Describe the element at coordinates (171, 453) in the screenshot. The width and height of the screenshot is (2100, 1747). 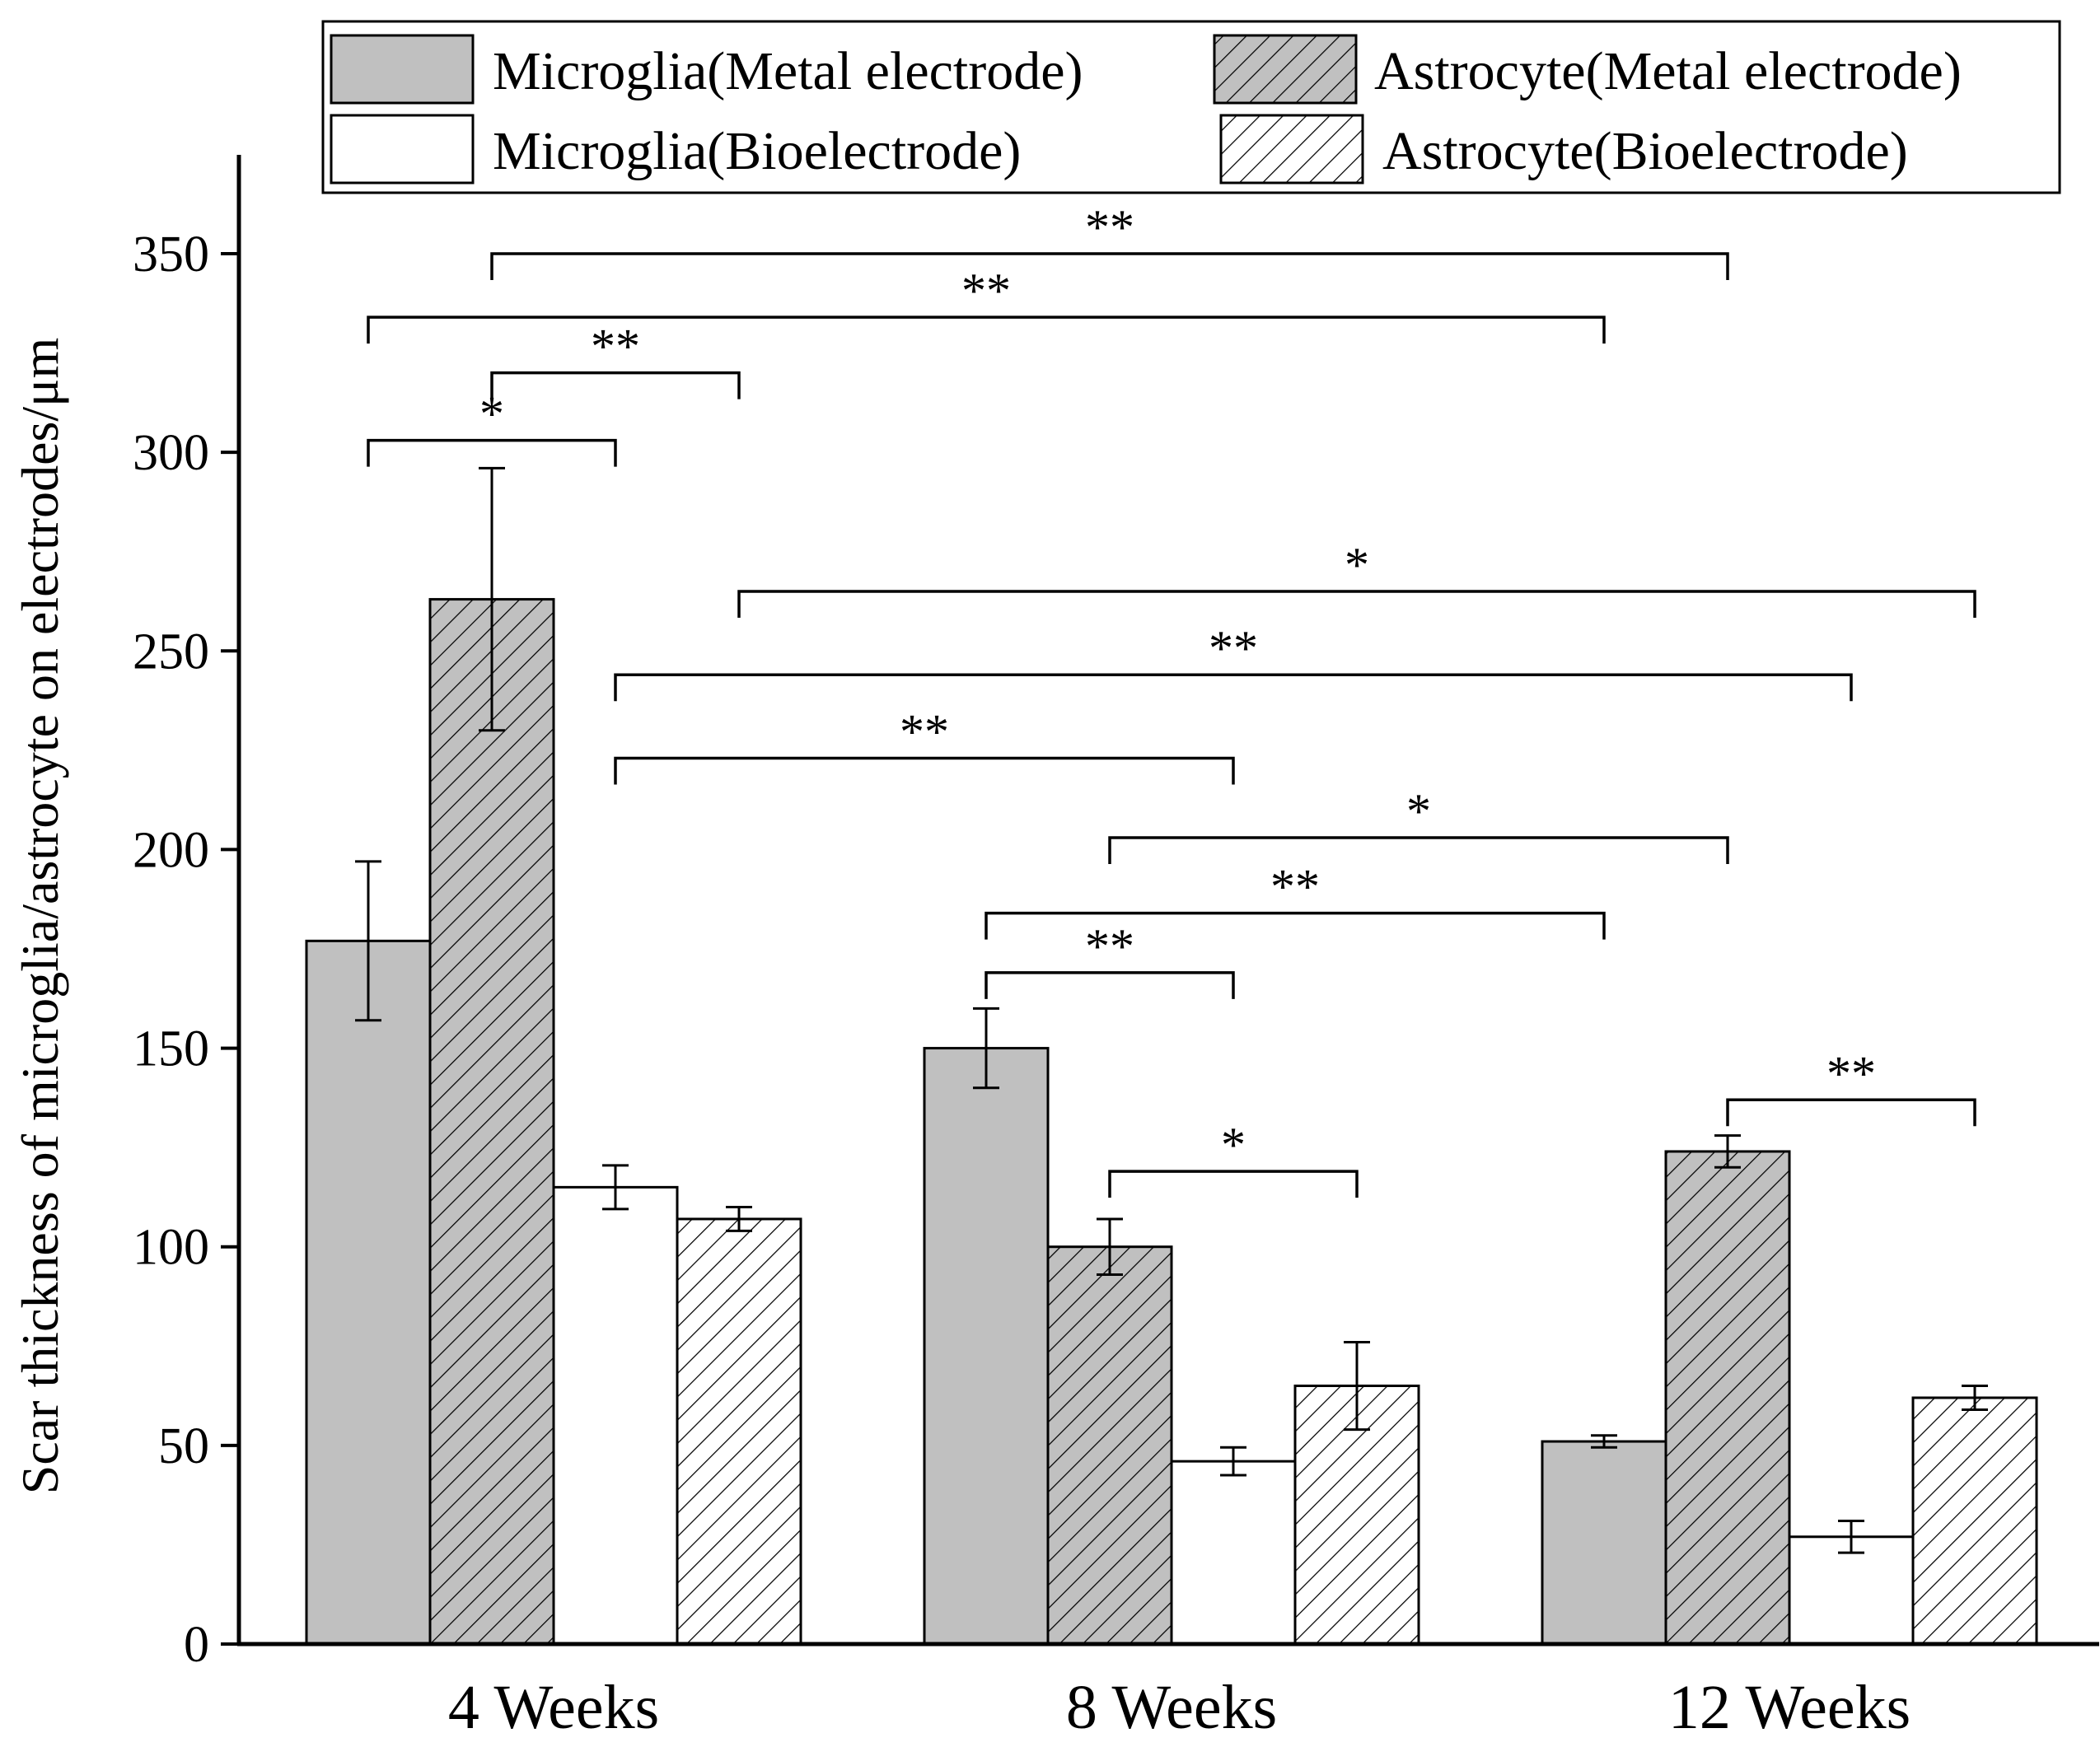
I see `y-tick-label: 300` at that location.